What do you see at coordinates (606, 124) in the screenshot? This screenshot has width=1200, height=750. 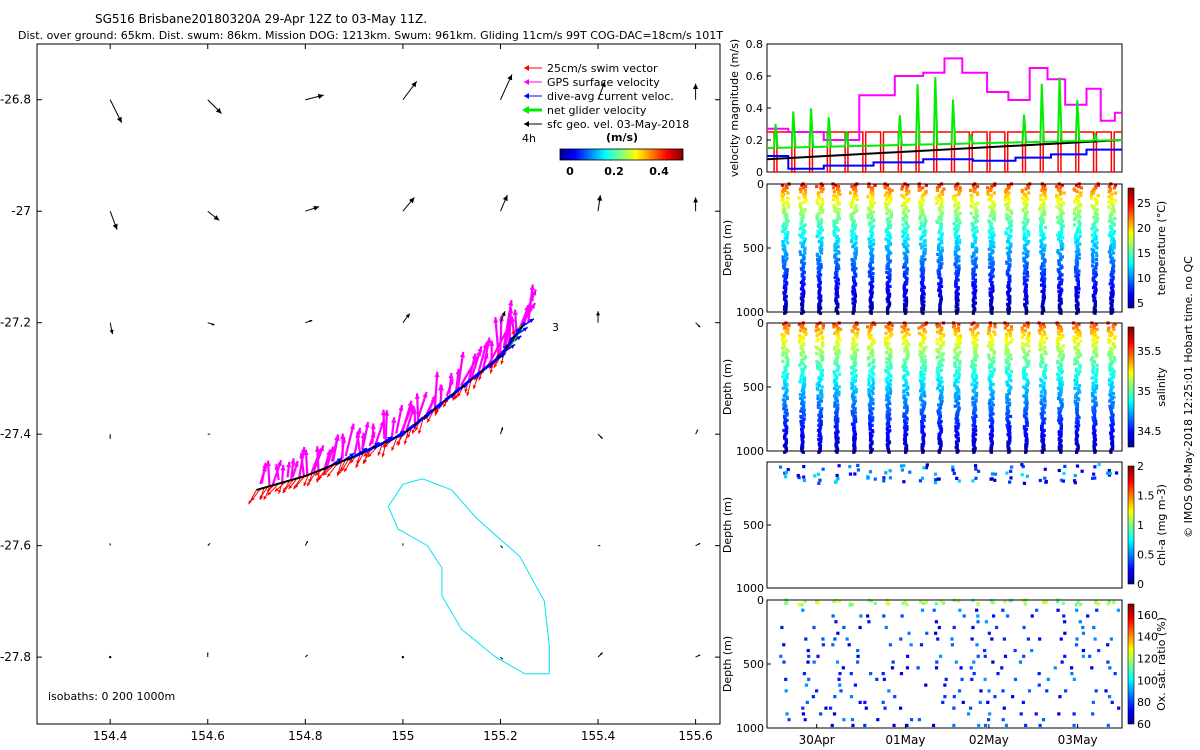 I see `legend-sfc-geo: sfc geo. vel. 03-May-2018` at bounding box center [606, 124].